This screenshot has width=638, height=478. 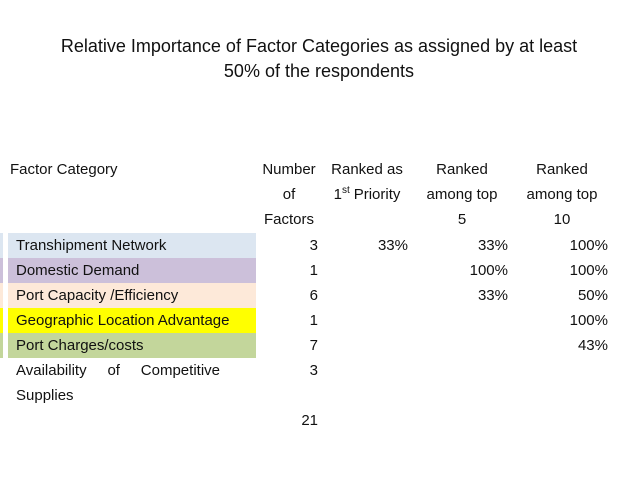 I want to click on priority-word: Priority, so click(x=377, y=194).